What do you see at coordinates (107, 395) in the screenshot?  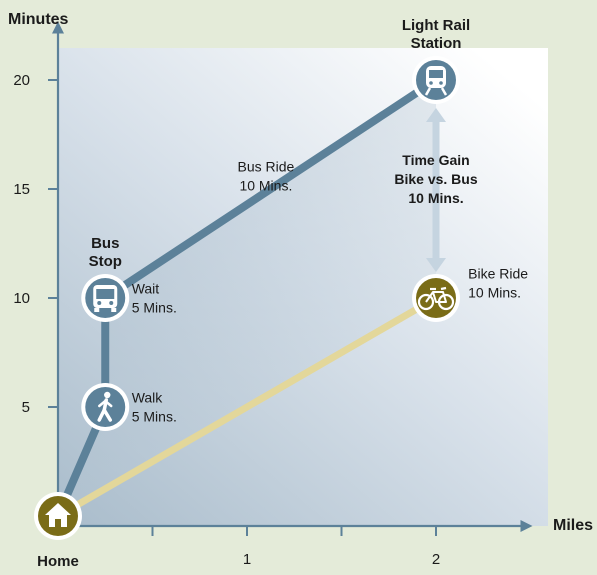 I see `walker-head` at bounding box center [107, 395].